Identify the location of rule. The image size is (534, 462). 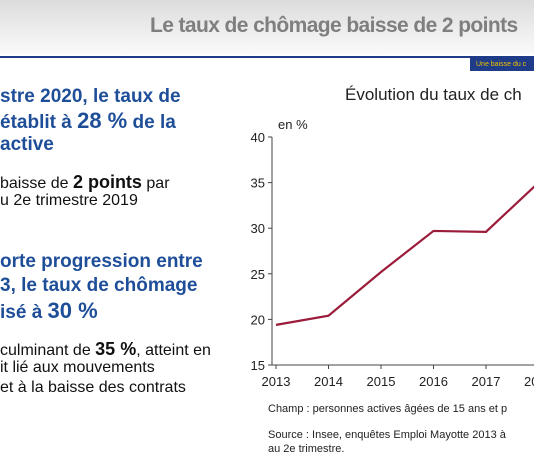
(267, 57).